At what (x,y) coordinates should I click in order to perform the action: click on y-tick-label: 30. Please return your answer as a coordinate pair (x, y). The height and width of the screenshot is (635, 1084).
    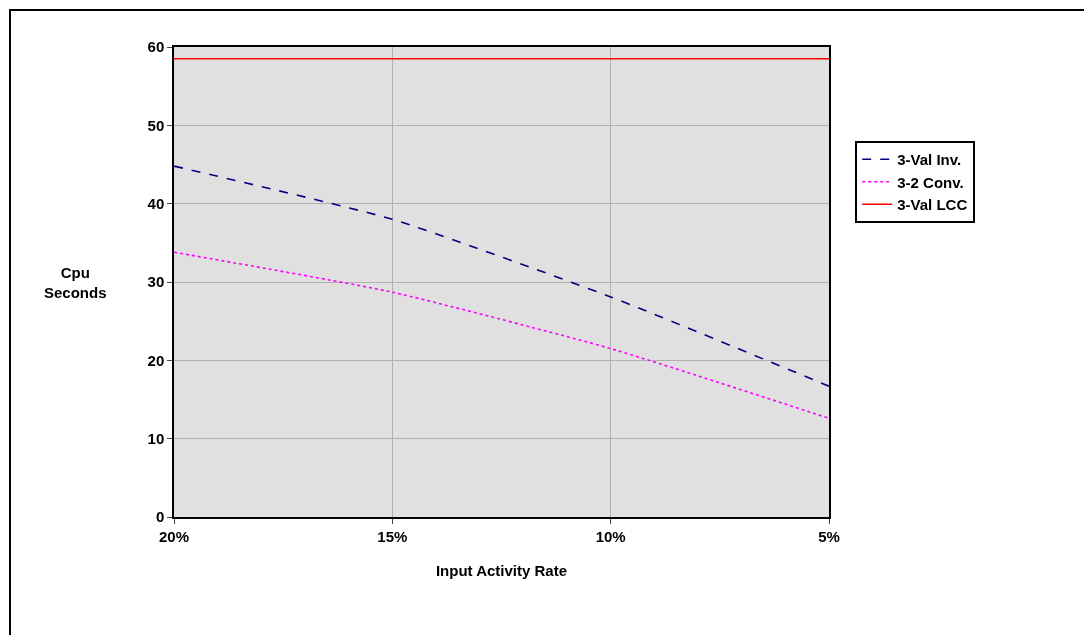
    Looking at the image, I should click on (156, 282).